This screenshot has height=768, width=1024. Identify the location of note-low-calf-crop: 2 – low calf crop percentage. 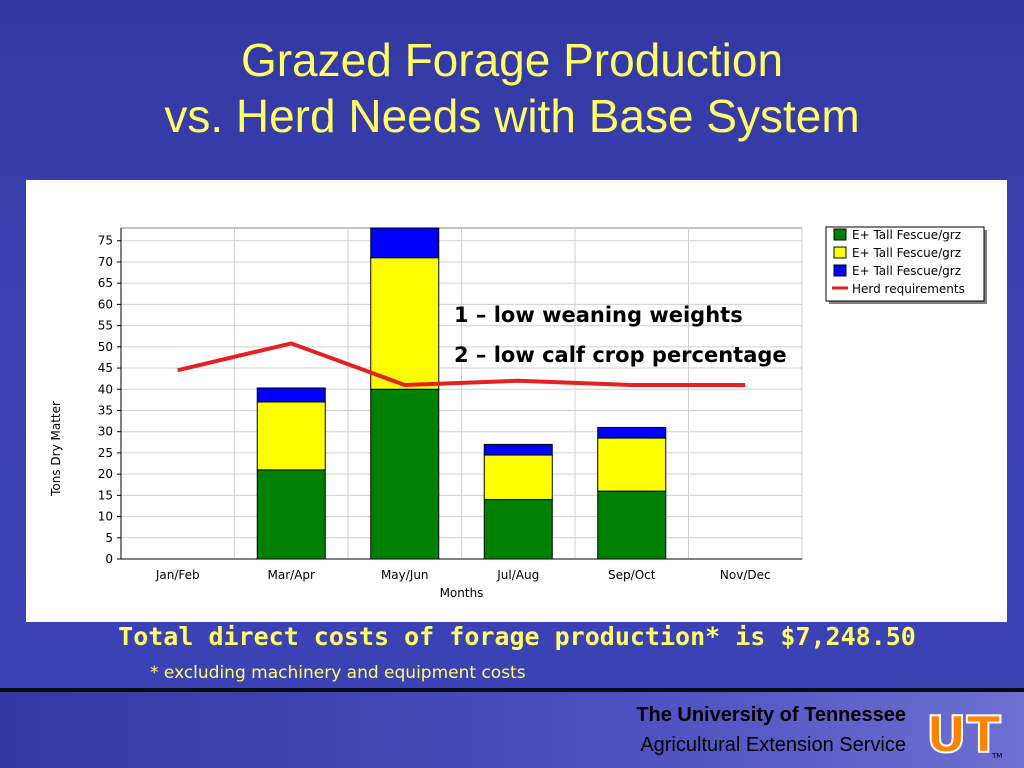
(620, 355).